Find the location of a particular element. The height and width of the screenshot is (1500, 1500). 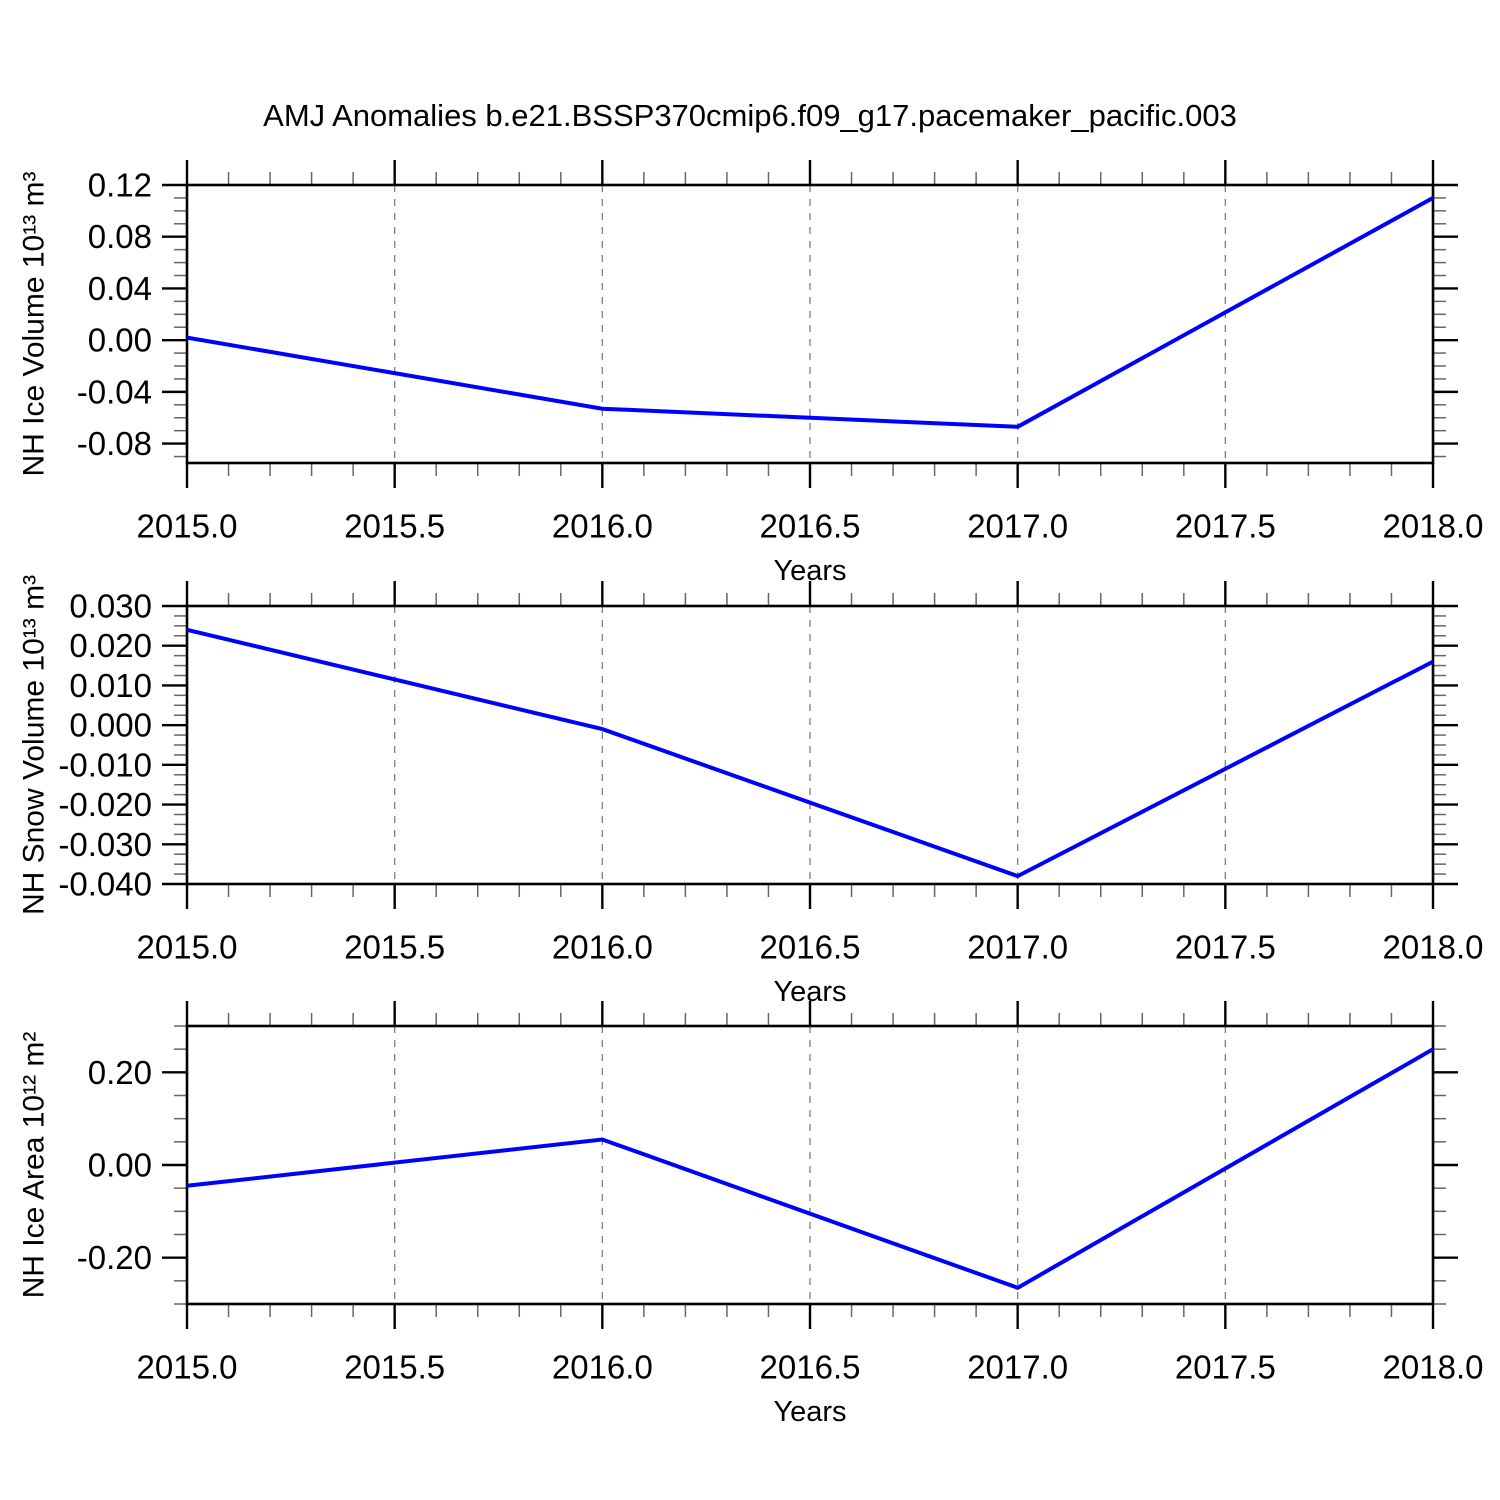

y-tick-label: 0.020 is located at coordinates (110, 645).